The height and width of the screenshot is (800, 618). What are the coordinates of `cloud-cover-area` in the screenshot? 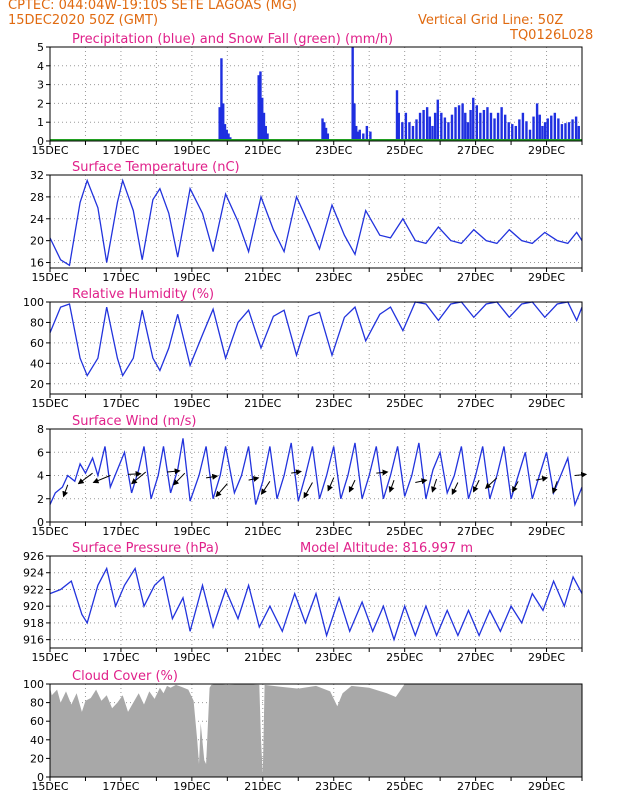 It's located at (316, 730).